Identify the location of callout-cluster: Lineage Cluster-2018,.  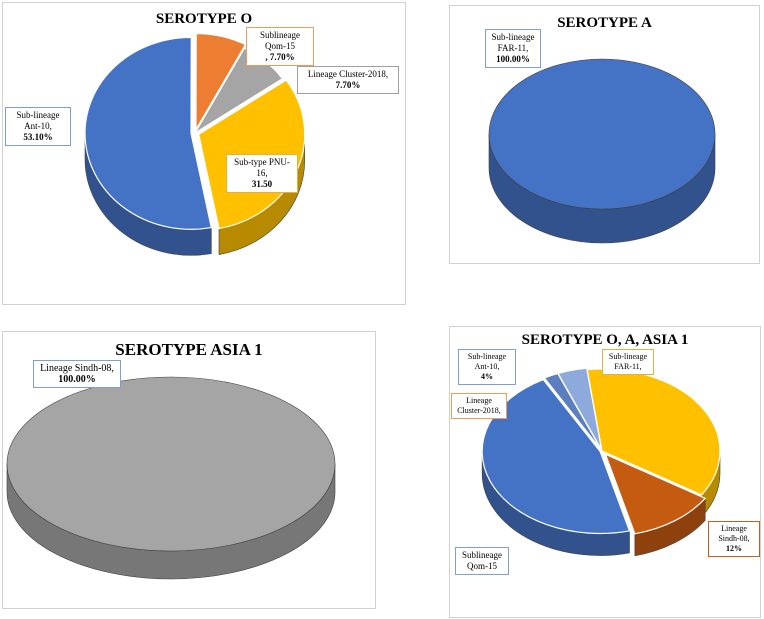
(479, 406).